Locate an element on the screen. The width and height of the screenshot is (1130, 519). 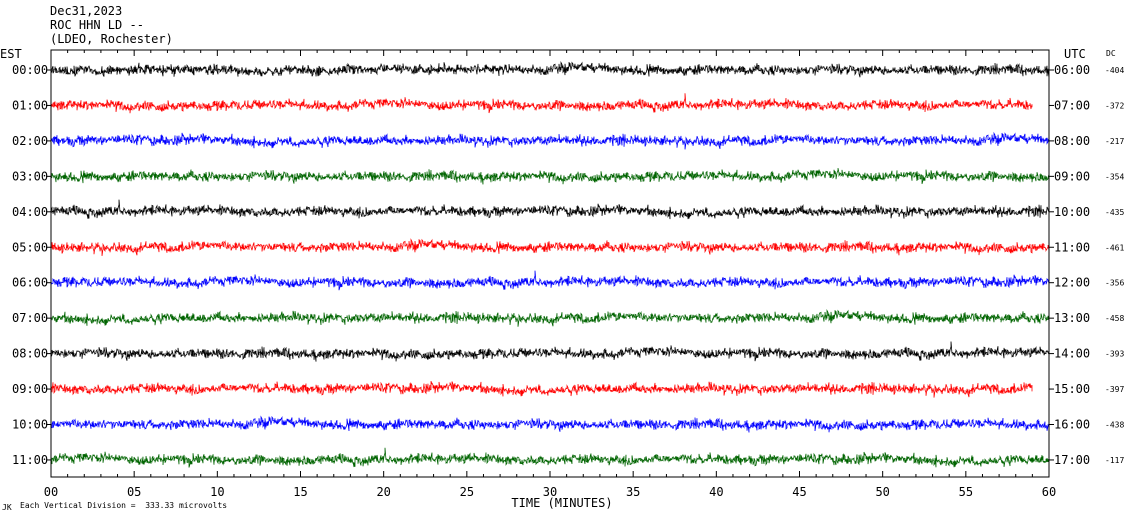
utc-time-label: 13:00 is located at coordinates (1072, 318).